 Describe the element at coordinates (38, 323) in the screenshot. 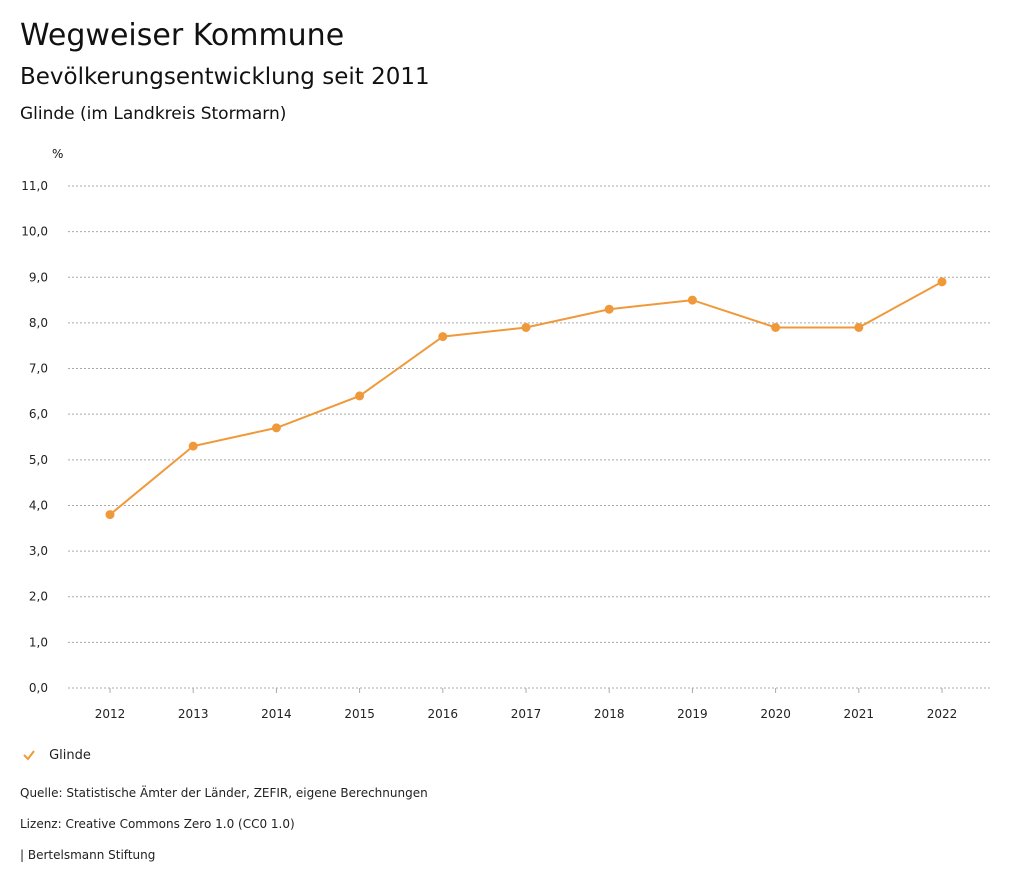

I see `y-tick-label: 8,0` at that location.